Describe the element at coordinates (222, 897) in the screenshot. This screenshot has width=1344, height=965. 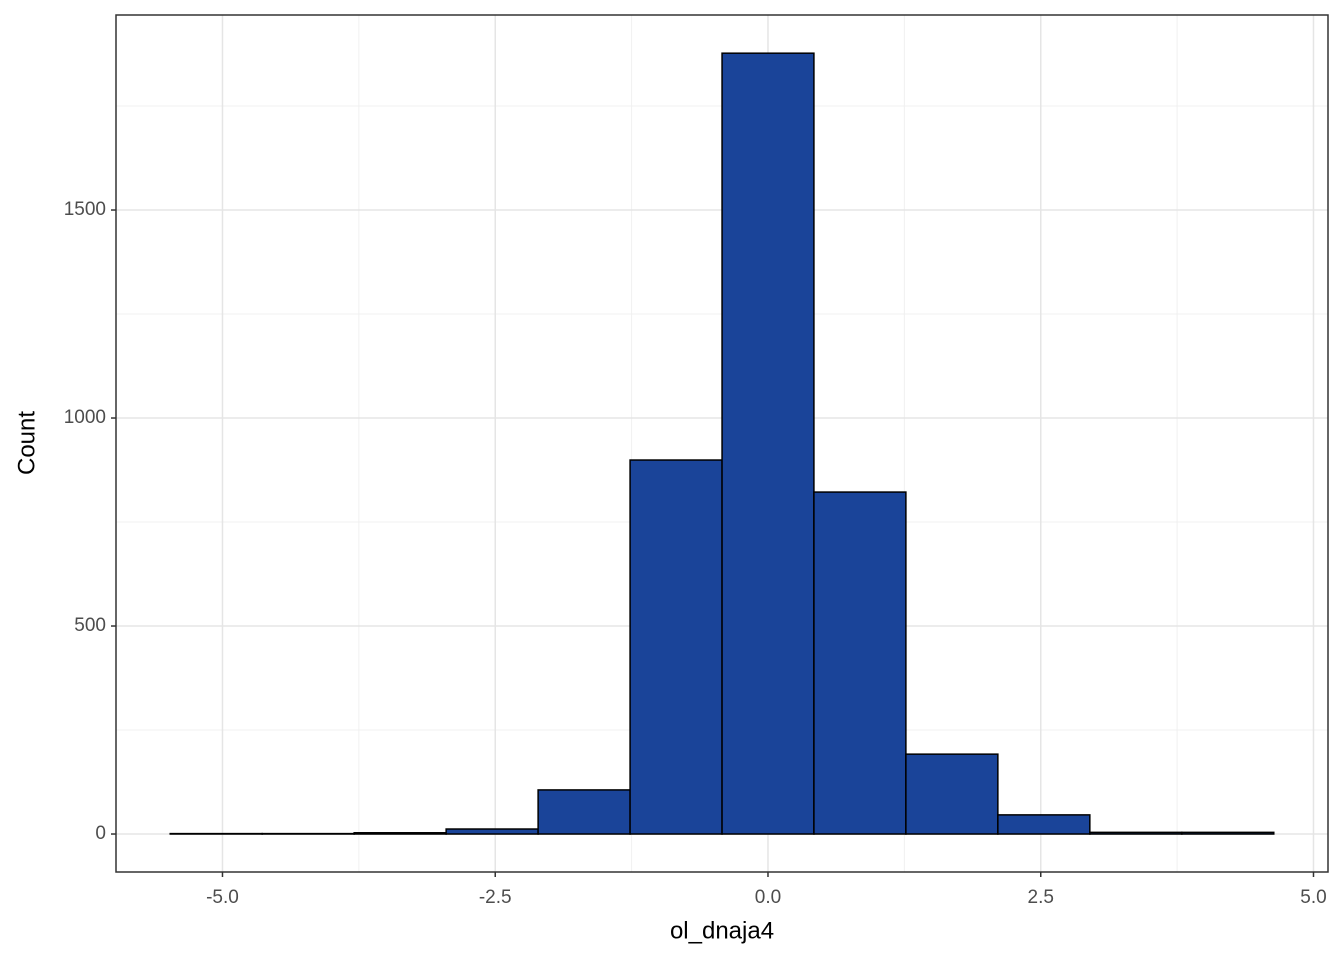
I see `x-tick-label: -5.0` at that location.